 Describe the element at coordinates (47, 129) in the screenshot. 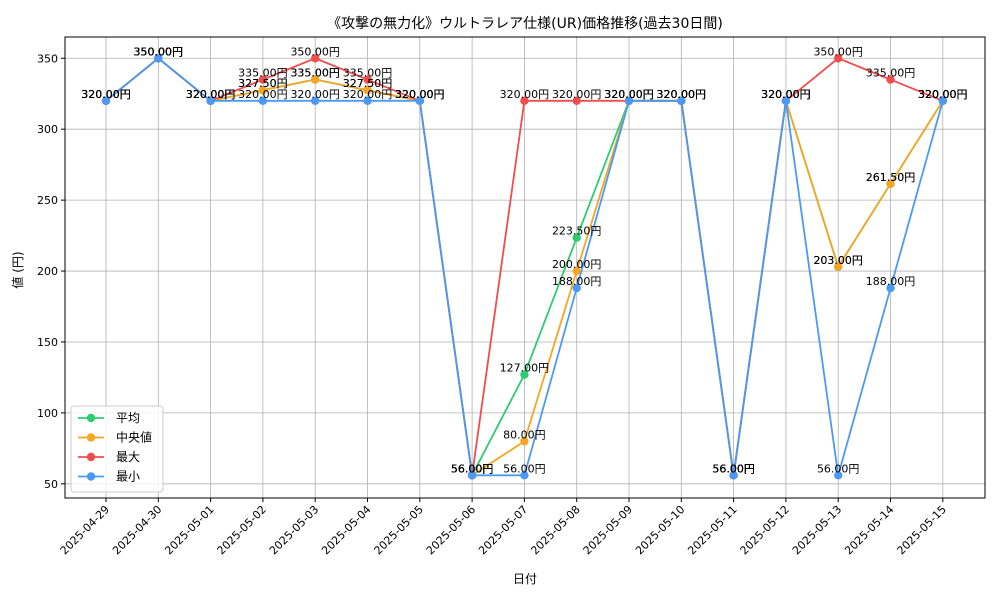

I see `y-tick-label: 300` at that location.